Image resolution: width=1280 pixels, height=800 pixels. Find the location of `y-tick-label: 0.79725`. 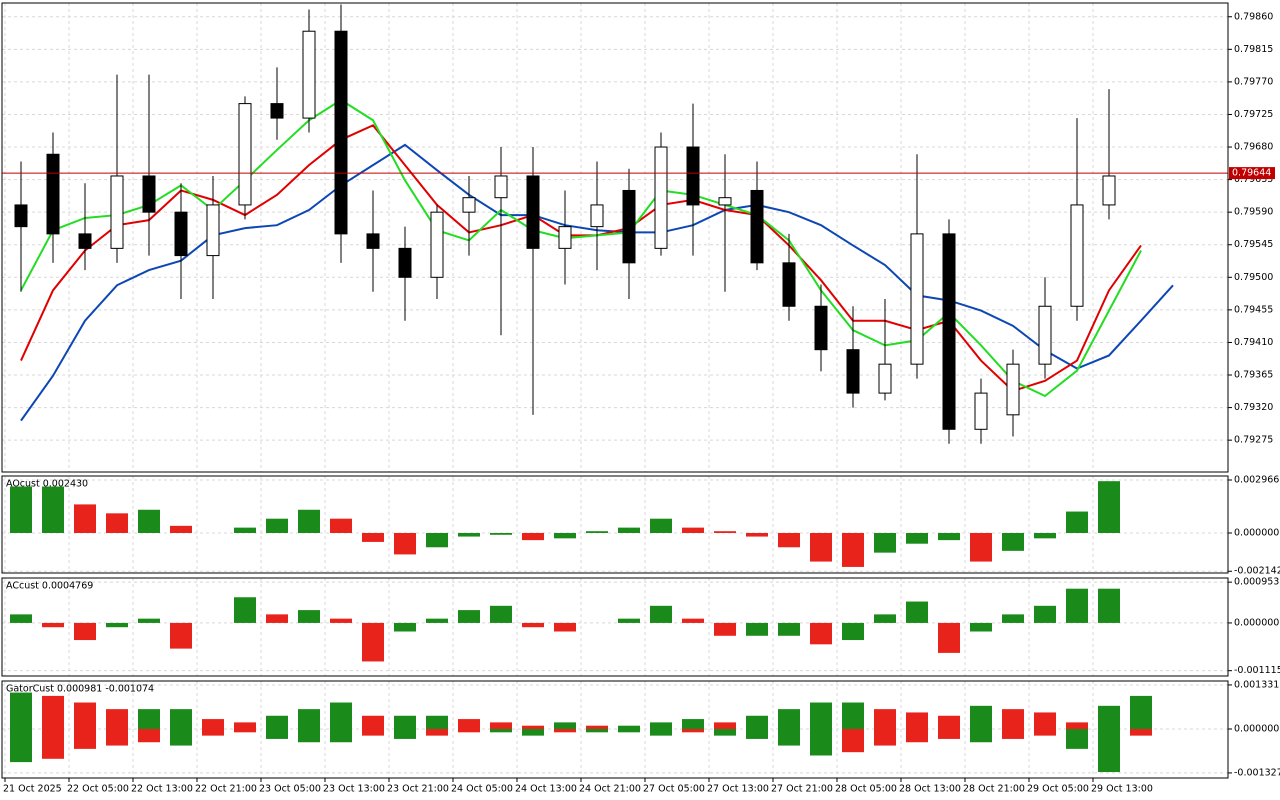

y-tick-label: 0.79725 is located at coordinates (1253, 114).